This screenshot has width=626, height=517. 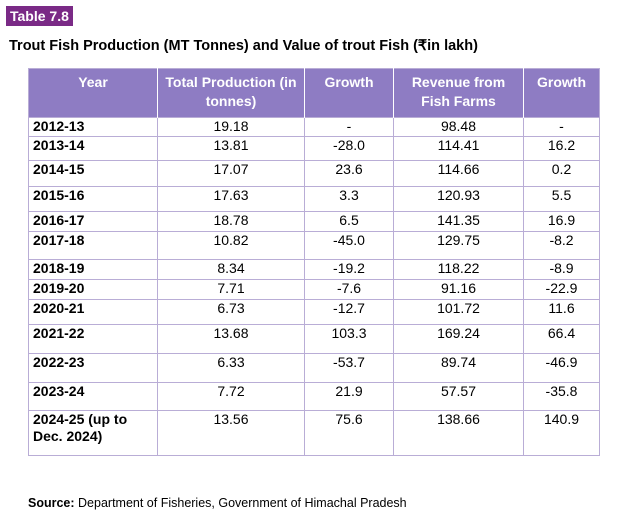 What do you see at coordinates (231, 173) in the screenshot?
I see `row-production: 17.07` at bounding box center [231, 173].